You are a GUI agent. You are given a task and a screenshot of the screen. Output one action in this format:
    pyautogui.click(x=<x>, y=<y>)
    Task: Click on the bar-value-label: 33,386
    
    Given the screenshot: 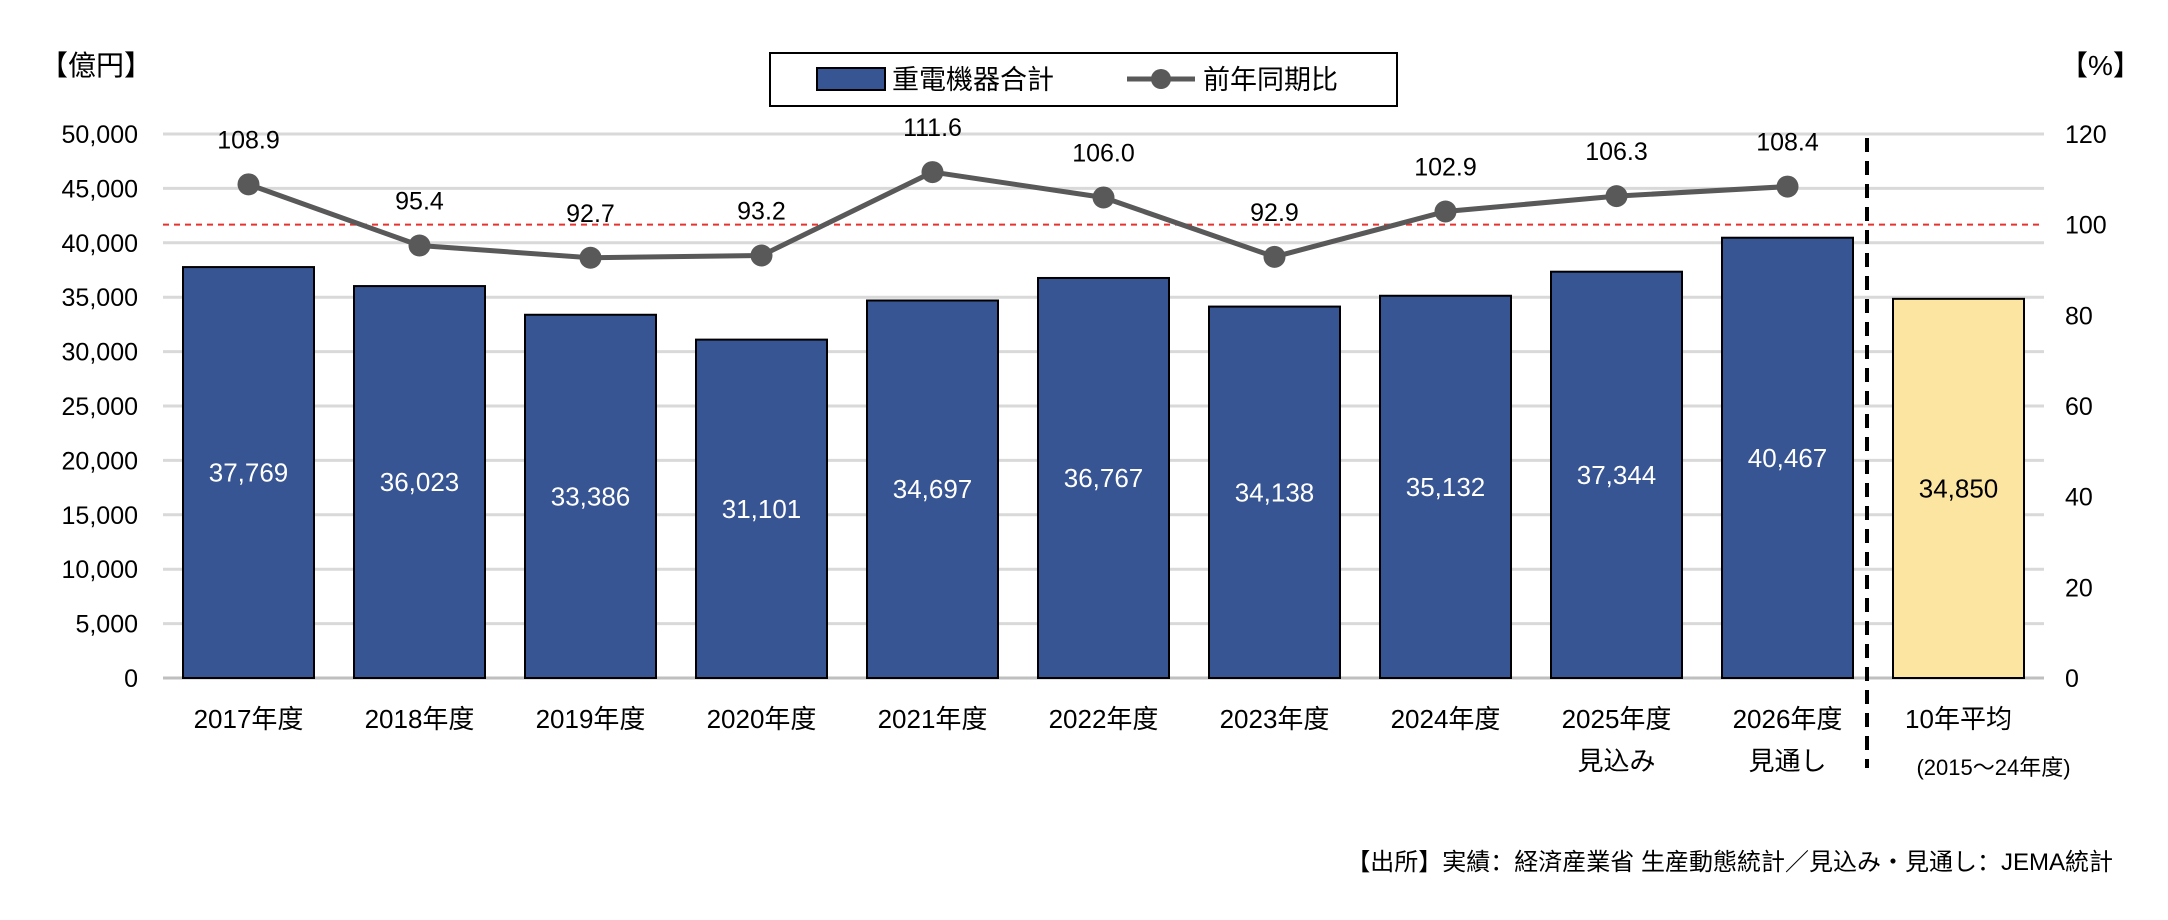 What is the action you would take?
    pyautogui.click(x=591, y=496)
    